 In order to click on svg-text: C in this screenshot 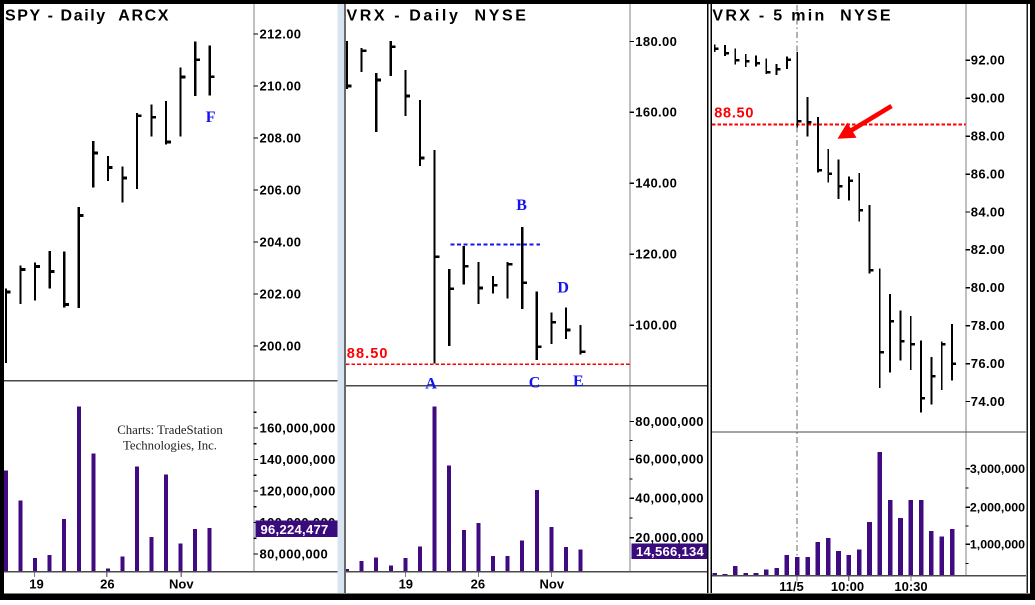, I will do `click(535, 382)`.